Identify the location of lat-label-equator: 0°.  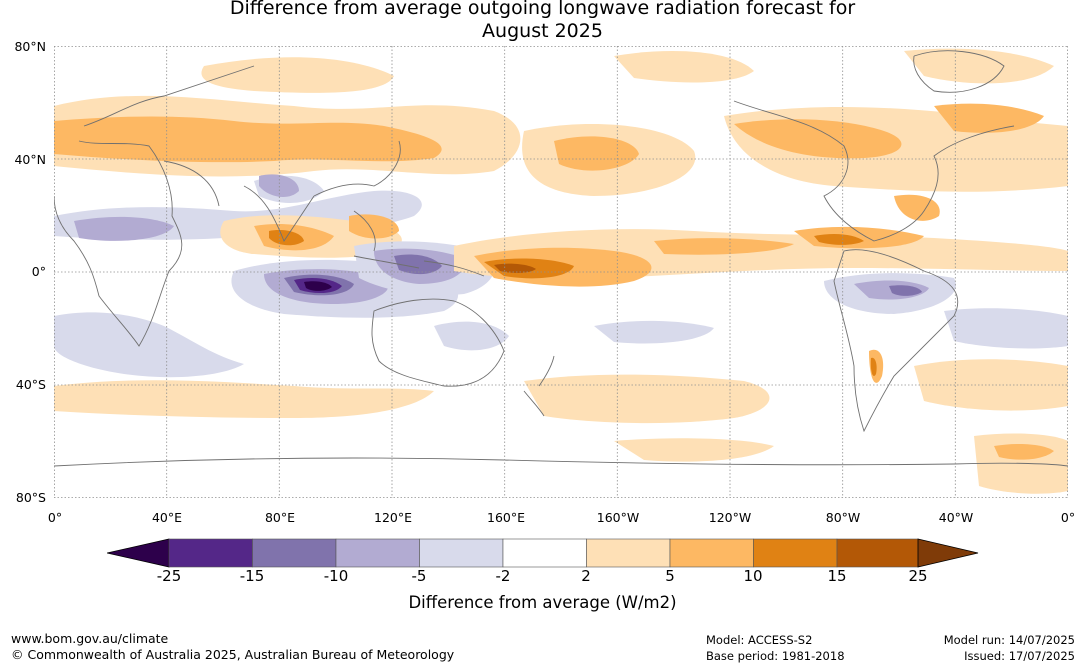
(38, 271).